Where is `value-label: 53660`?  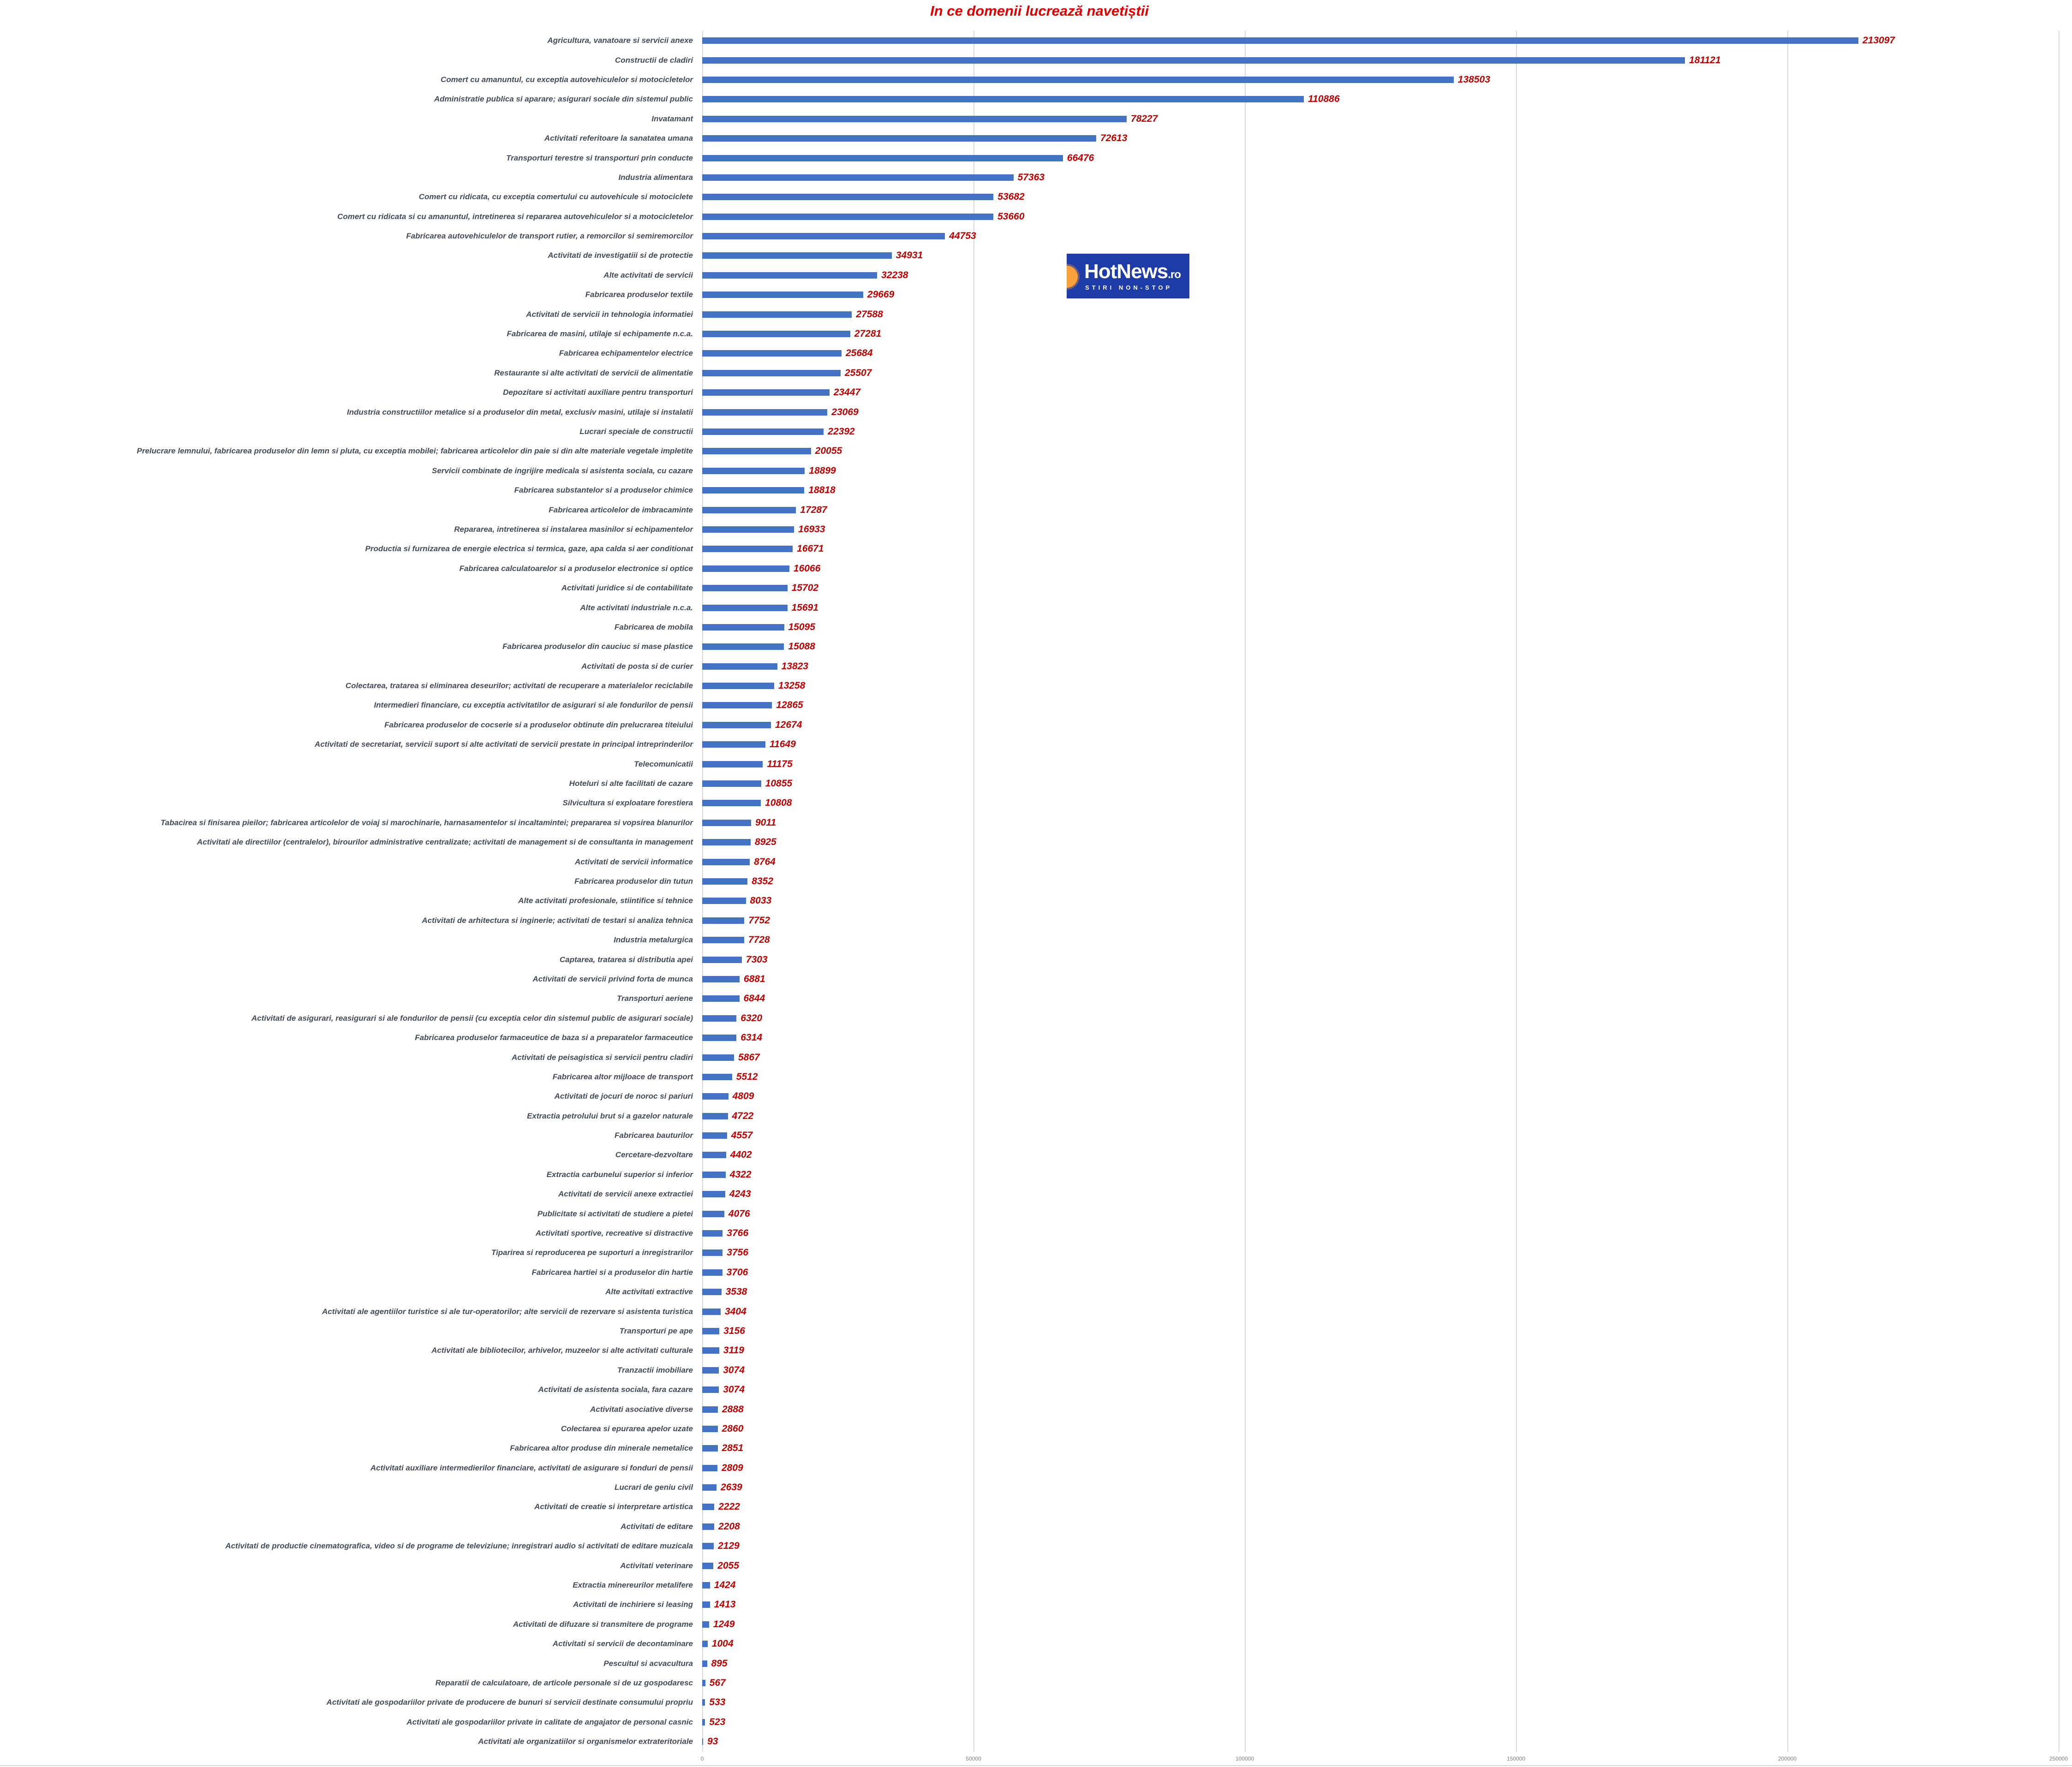
value-label: 53660 is located at coordinates (1011, 216).